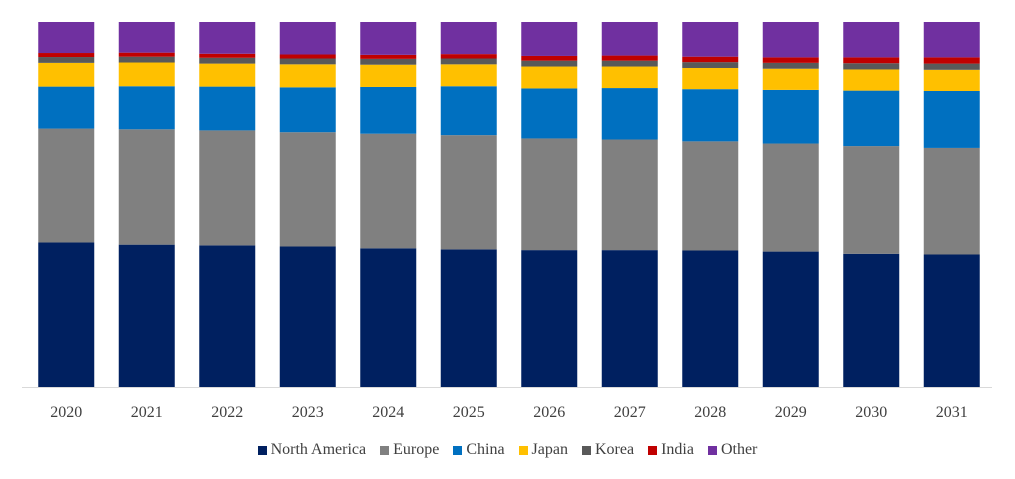  Describe the element at coordinates (307, 316) in the screenshot. I see `bar-segment-north-america-2023` at that location.